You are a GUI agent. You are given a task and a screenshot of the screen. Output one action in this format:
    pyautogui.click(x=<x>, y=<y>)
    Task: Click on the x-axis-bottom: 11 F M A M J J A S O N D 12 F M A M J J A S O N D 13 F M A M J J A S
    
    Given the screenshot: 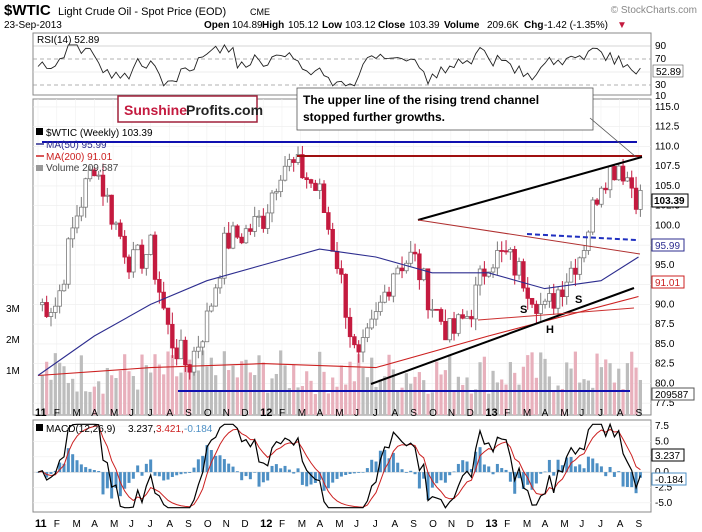 What is the action you would take?
    pyautogui.click(x=338, y=524)
    